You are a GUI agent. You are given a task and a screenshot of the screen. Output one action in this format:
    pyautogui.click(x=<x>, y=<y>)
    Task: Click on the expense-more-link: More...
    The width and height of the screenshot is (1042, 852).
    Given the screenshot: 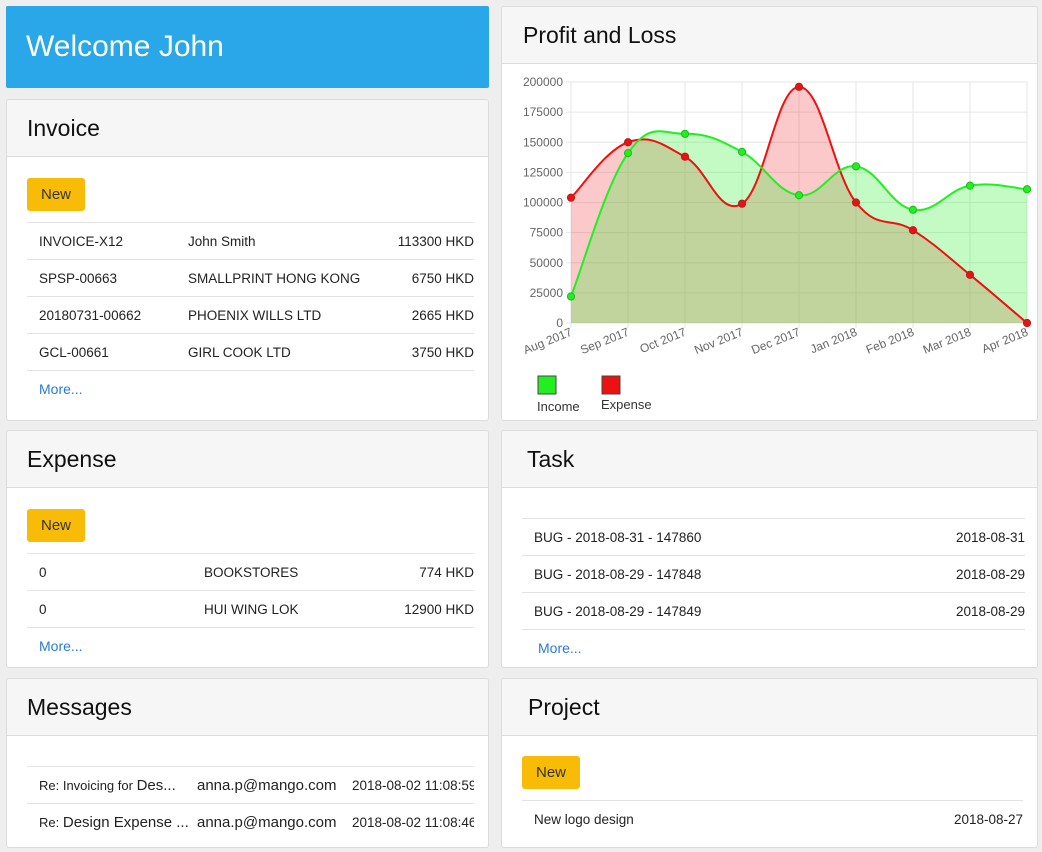 What is the action you would take?
    pyautogui.click(x=61, y=646)
    